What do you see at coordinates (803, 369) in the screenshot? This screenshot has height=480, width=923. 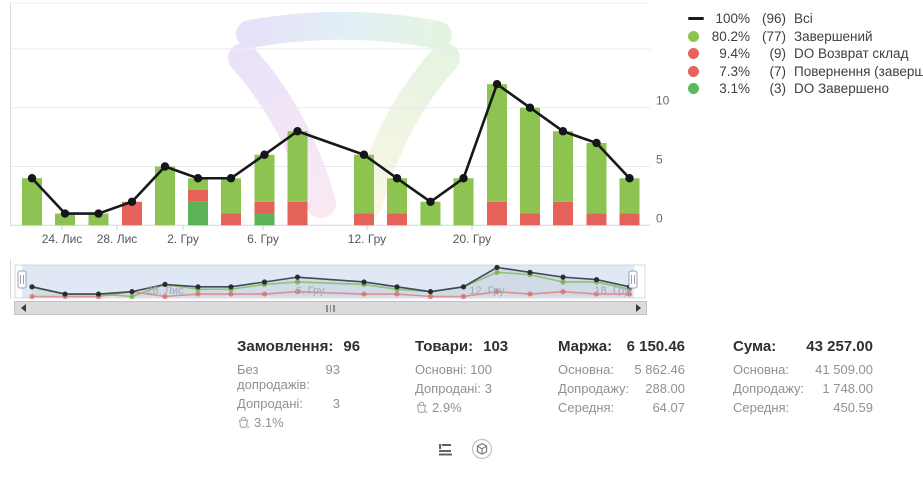 I see `stat-row: Основна: 41 509.00` at bounding box center [803, 369].